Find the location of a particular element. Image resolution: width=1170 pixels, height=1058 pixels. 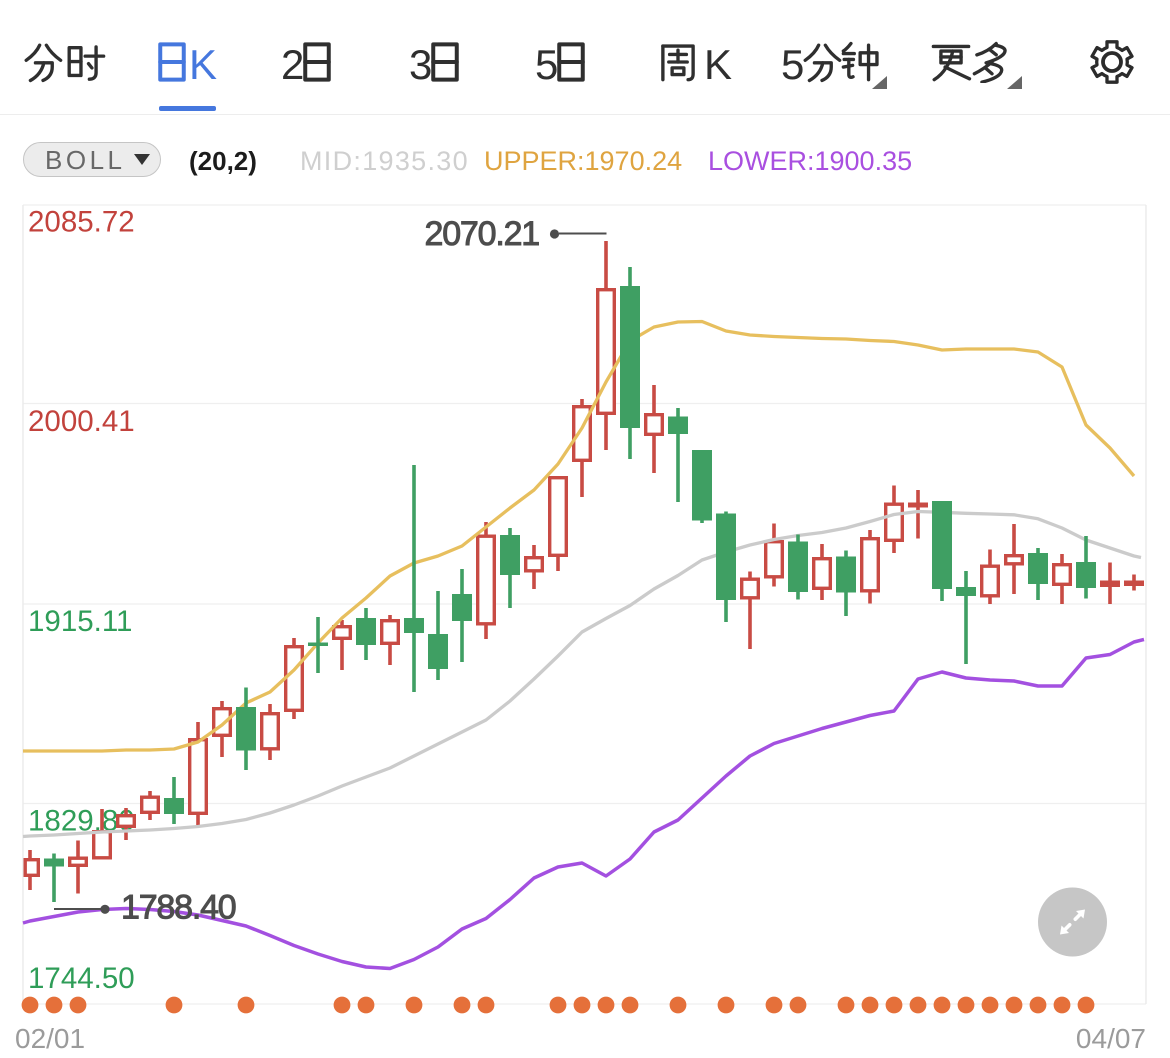

svg-text: 2070.21 is located at coordinates (481, 234).